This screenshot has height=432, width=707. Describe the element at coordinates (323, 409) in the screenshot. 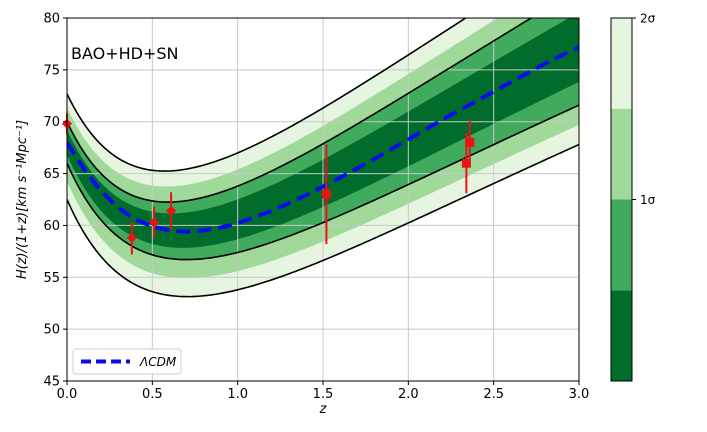

I see `x-axis-label: z` at that location.